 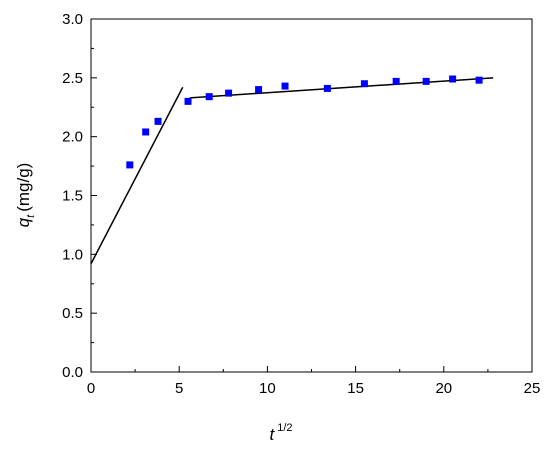 What do you see at coordinates (280, 433) in the screenshot?
I see `x-axis-title: t 1/2` at bounding box center [280, 433].